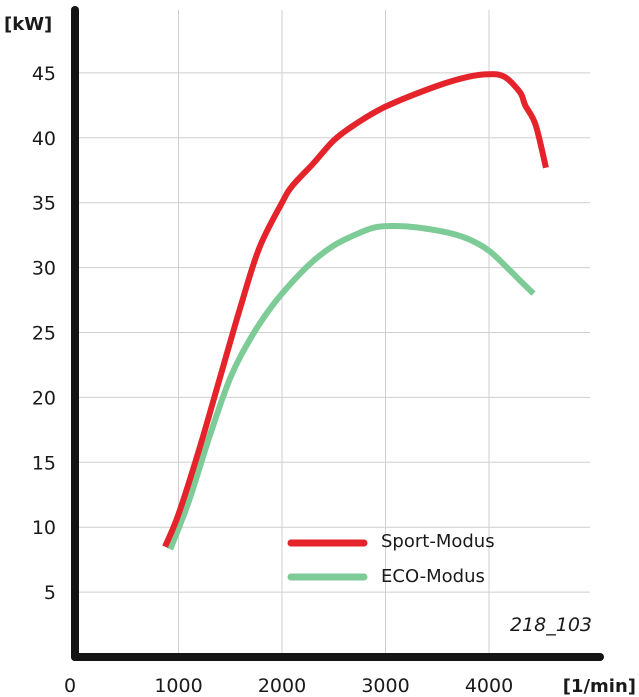 The width and height of the screenshot is (639, 697). What do you see at coordinates (28, 24) in the screenshot?
I see `y-axis-unit-label: [kW]` at bounding box center [28, 24].